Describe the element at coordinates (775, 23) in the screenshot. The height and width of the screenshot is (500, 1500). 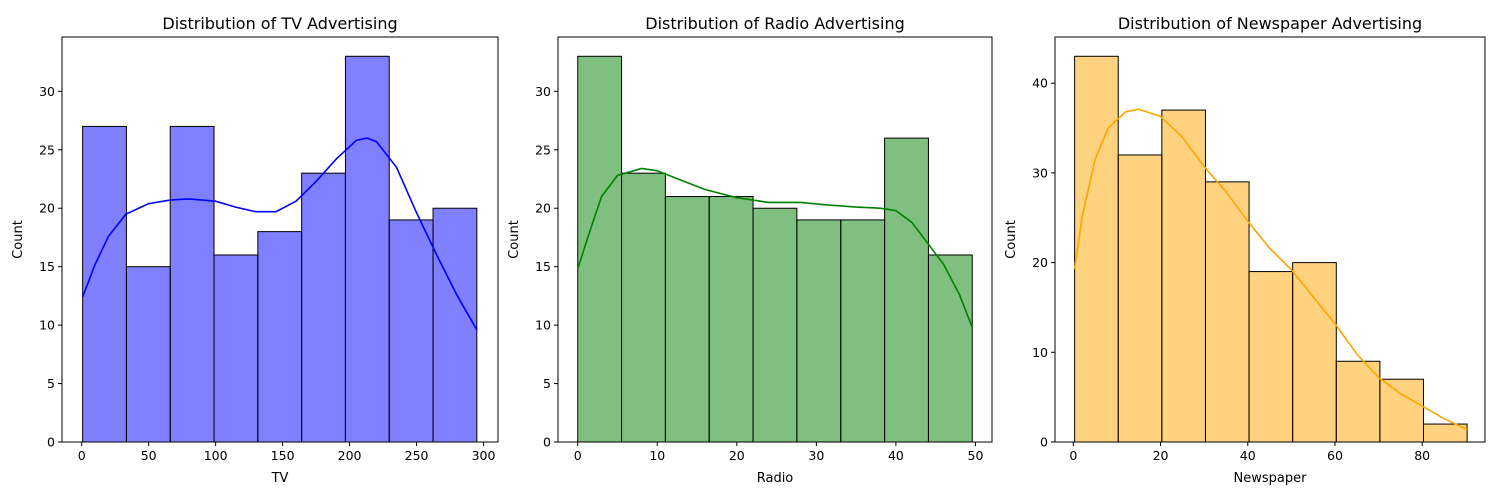
I see `chart-title: Distribution of Radio Advertising` at that location.